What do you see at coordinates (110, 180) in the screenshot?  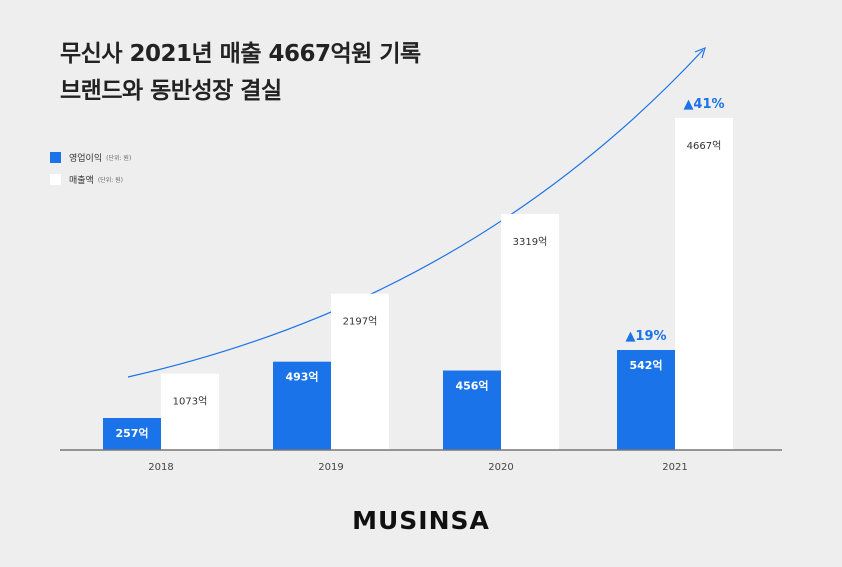 I see `legend-unit-revenue: (단위: 원)` at bounding box center [110, 180].